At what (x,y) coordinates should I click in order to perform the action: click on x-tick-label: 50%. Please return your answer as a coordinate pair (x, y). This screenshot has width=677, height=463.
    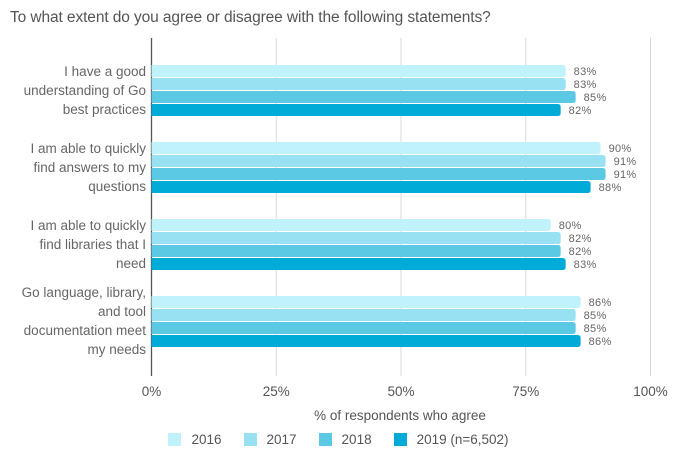
    Looking at the image, I should click on (400, 391).